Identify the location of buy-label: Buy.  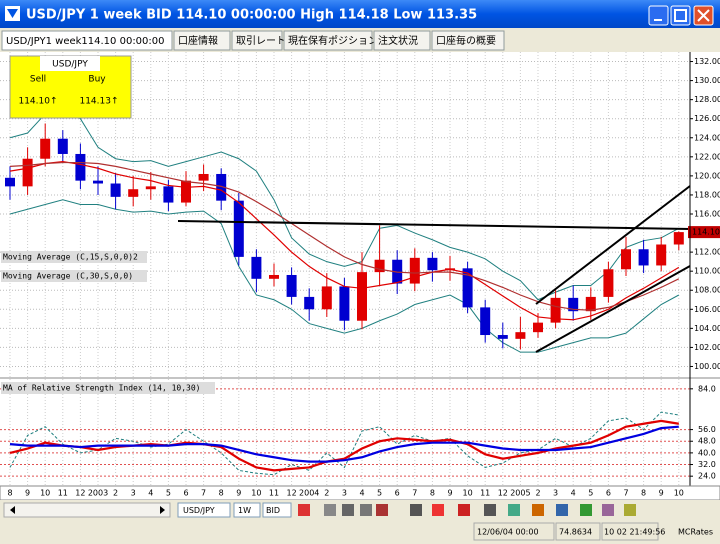
(97, 80).